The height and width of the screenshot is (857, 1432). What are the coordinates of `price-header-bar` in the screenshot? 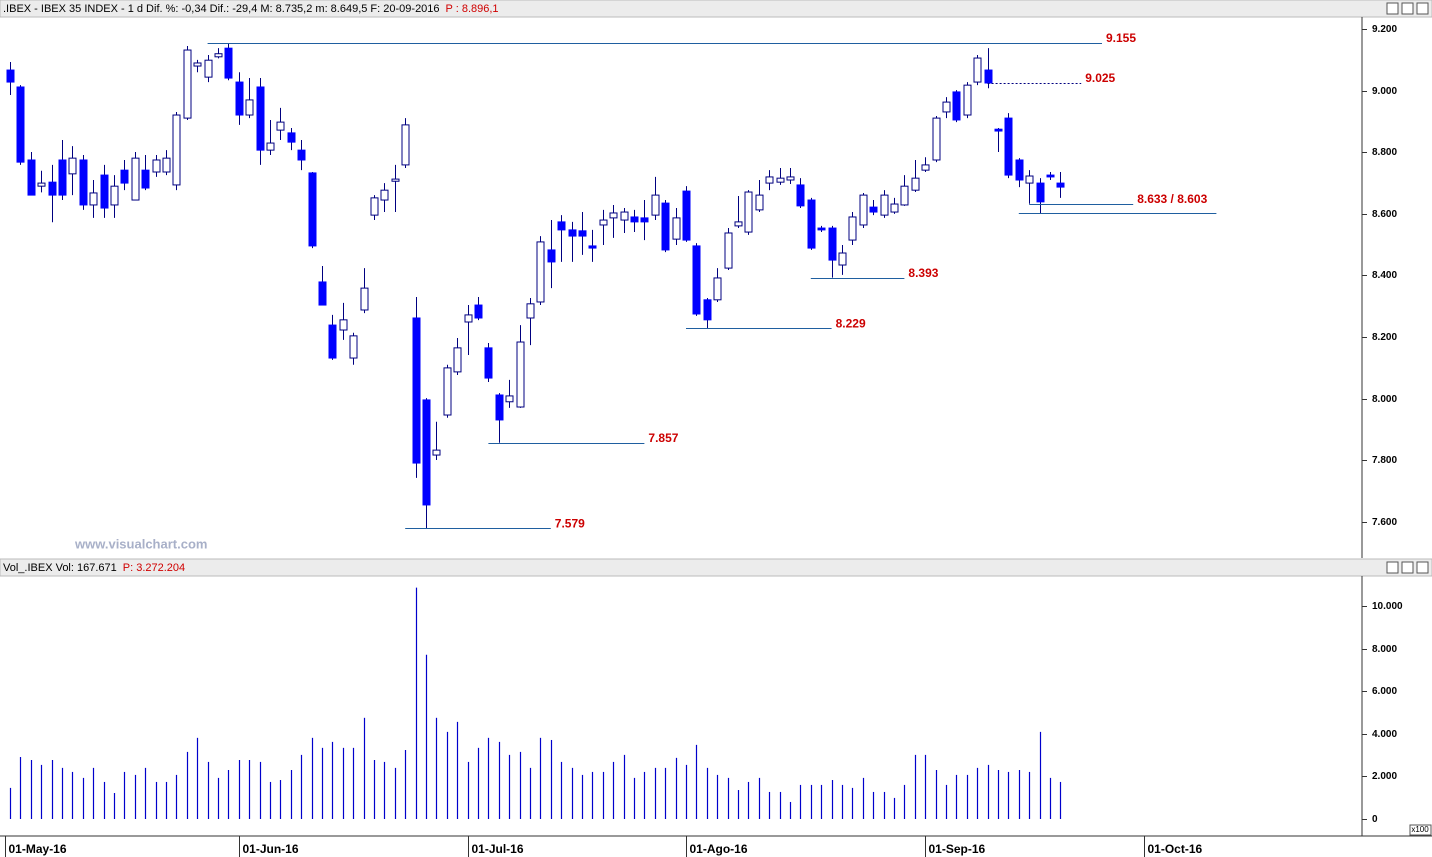 It's located at (716, 9).